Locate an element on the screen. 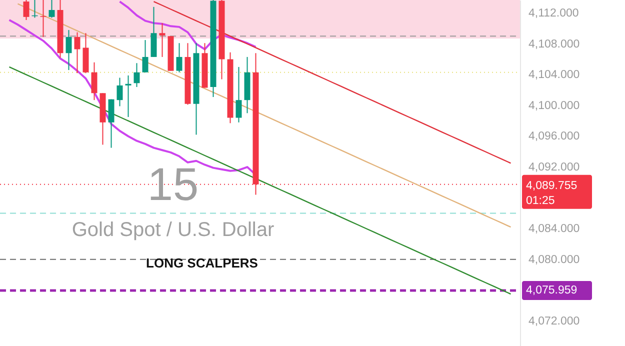 This screenshot has height=346, width=625. line-series is located at coordinates (187, 25).